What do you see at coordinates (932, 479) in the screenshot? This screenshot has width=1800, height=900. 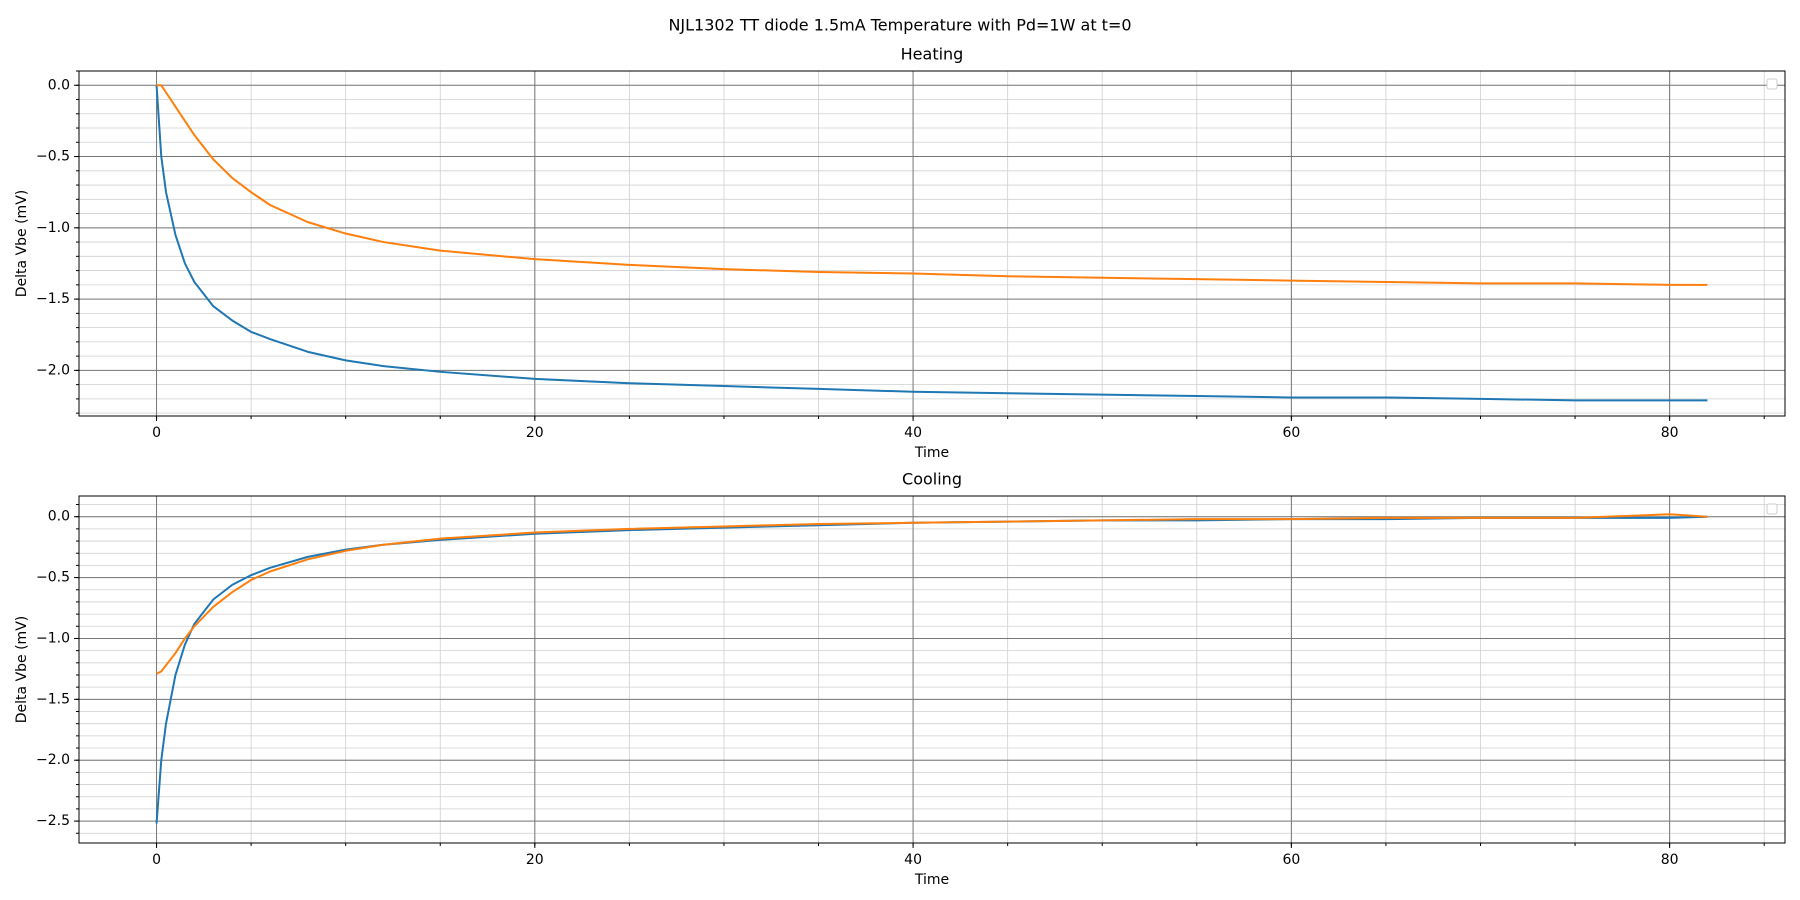 I see `axes-title: Cooling` at bounding box center [932, 479].